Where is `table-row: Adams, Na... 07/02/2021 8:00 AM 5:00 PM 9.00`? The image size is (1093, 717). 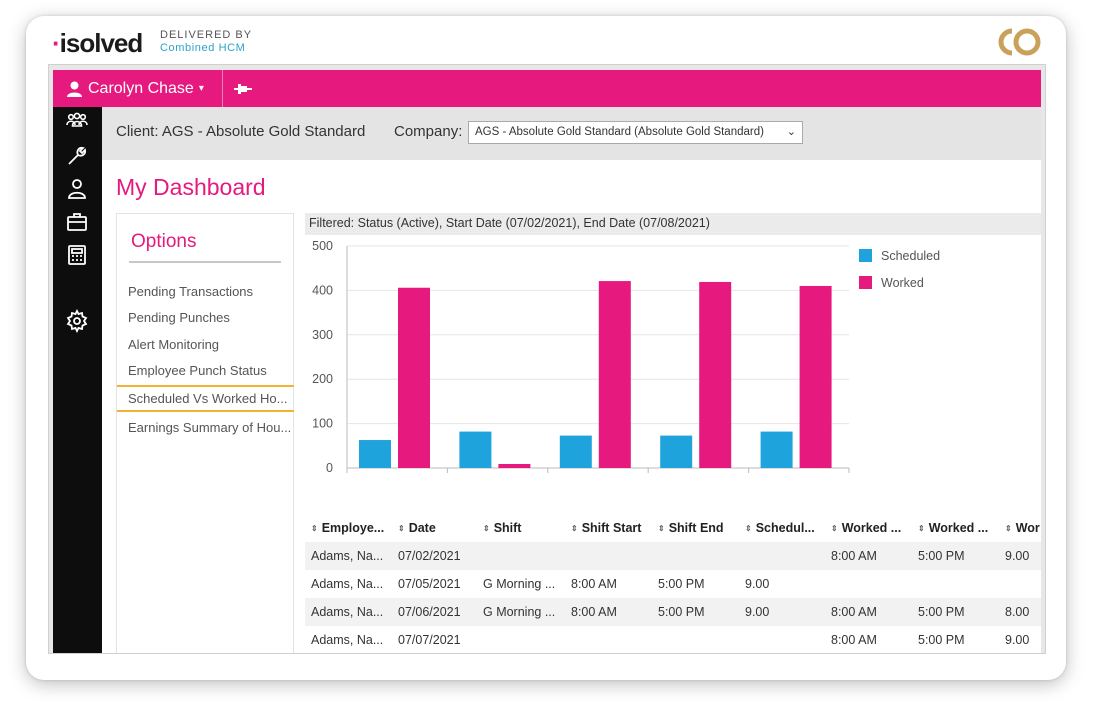
table-row: Adams, Na... 07/02/2021 8:00 AM 5:00 PM 9.00 is located at coordinates (673, 556).